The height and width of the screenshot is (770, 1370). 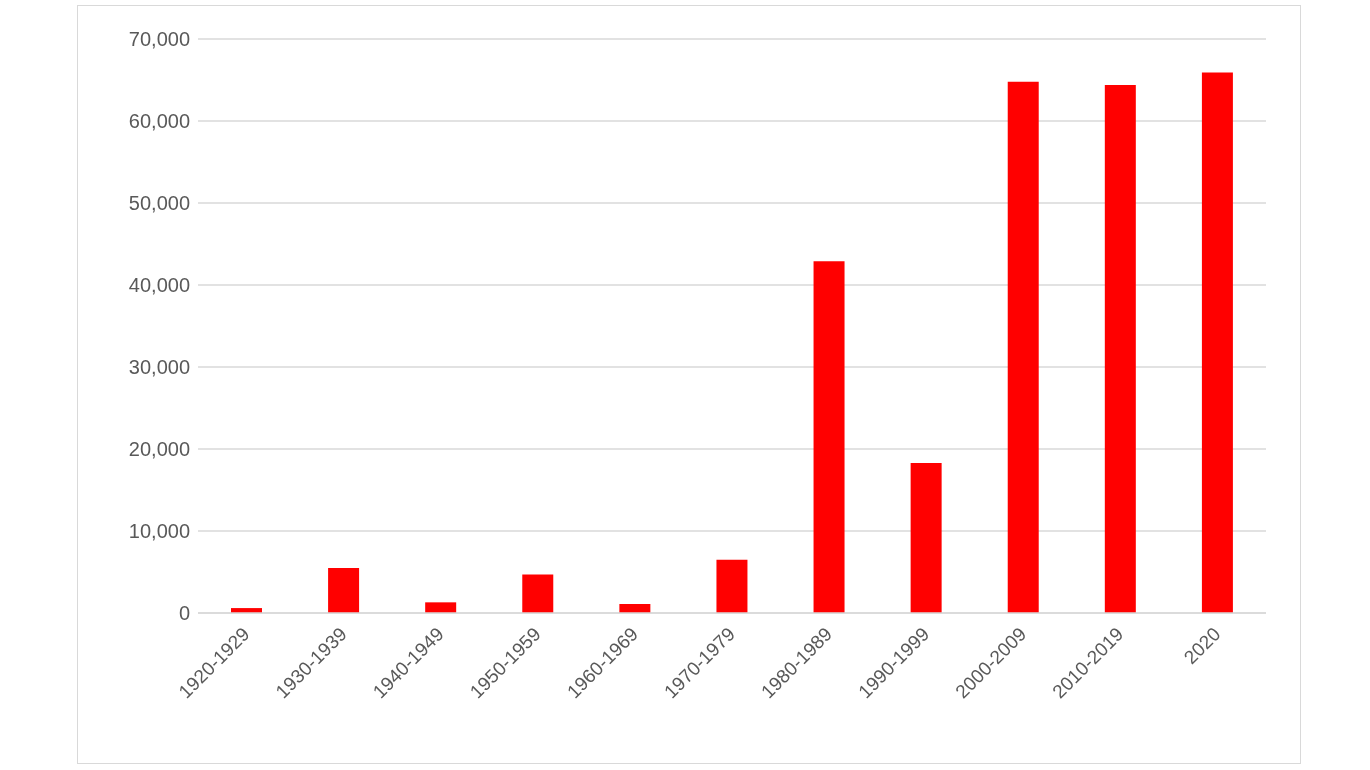 What do you see at coordinates (184, 613) in the screenshot?
I see `y-tick-label: 0` at bounding box center [184, 613].